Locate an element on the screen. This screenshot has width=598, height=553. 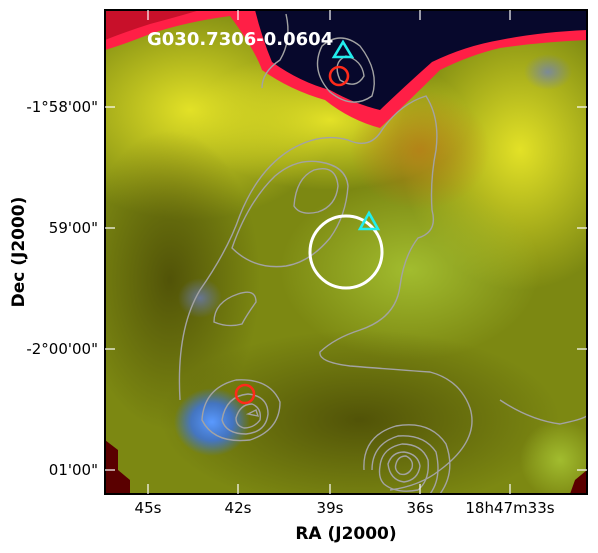
x-tick-label: 36s is located at coordinates (420, 508).